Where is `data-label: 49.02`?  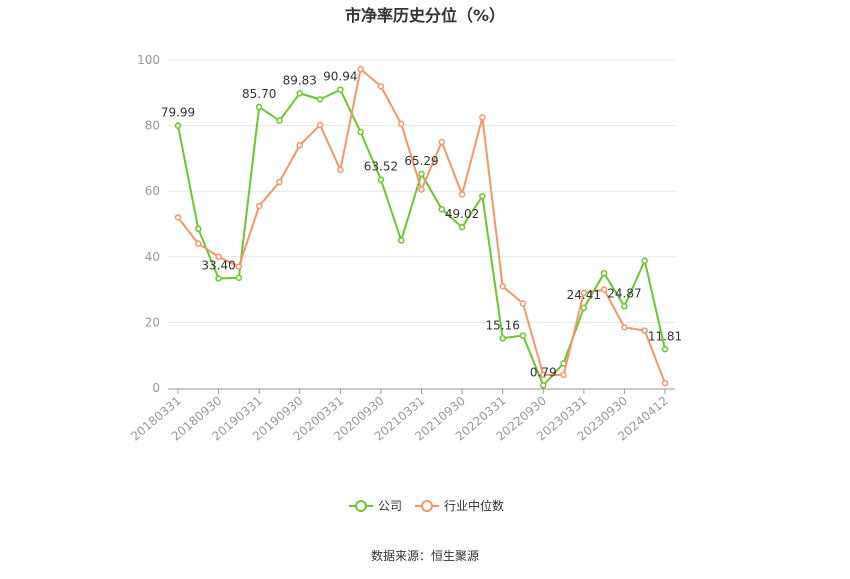
data-label: 49.02 is located at coordinates (462, 214).